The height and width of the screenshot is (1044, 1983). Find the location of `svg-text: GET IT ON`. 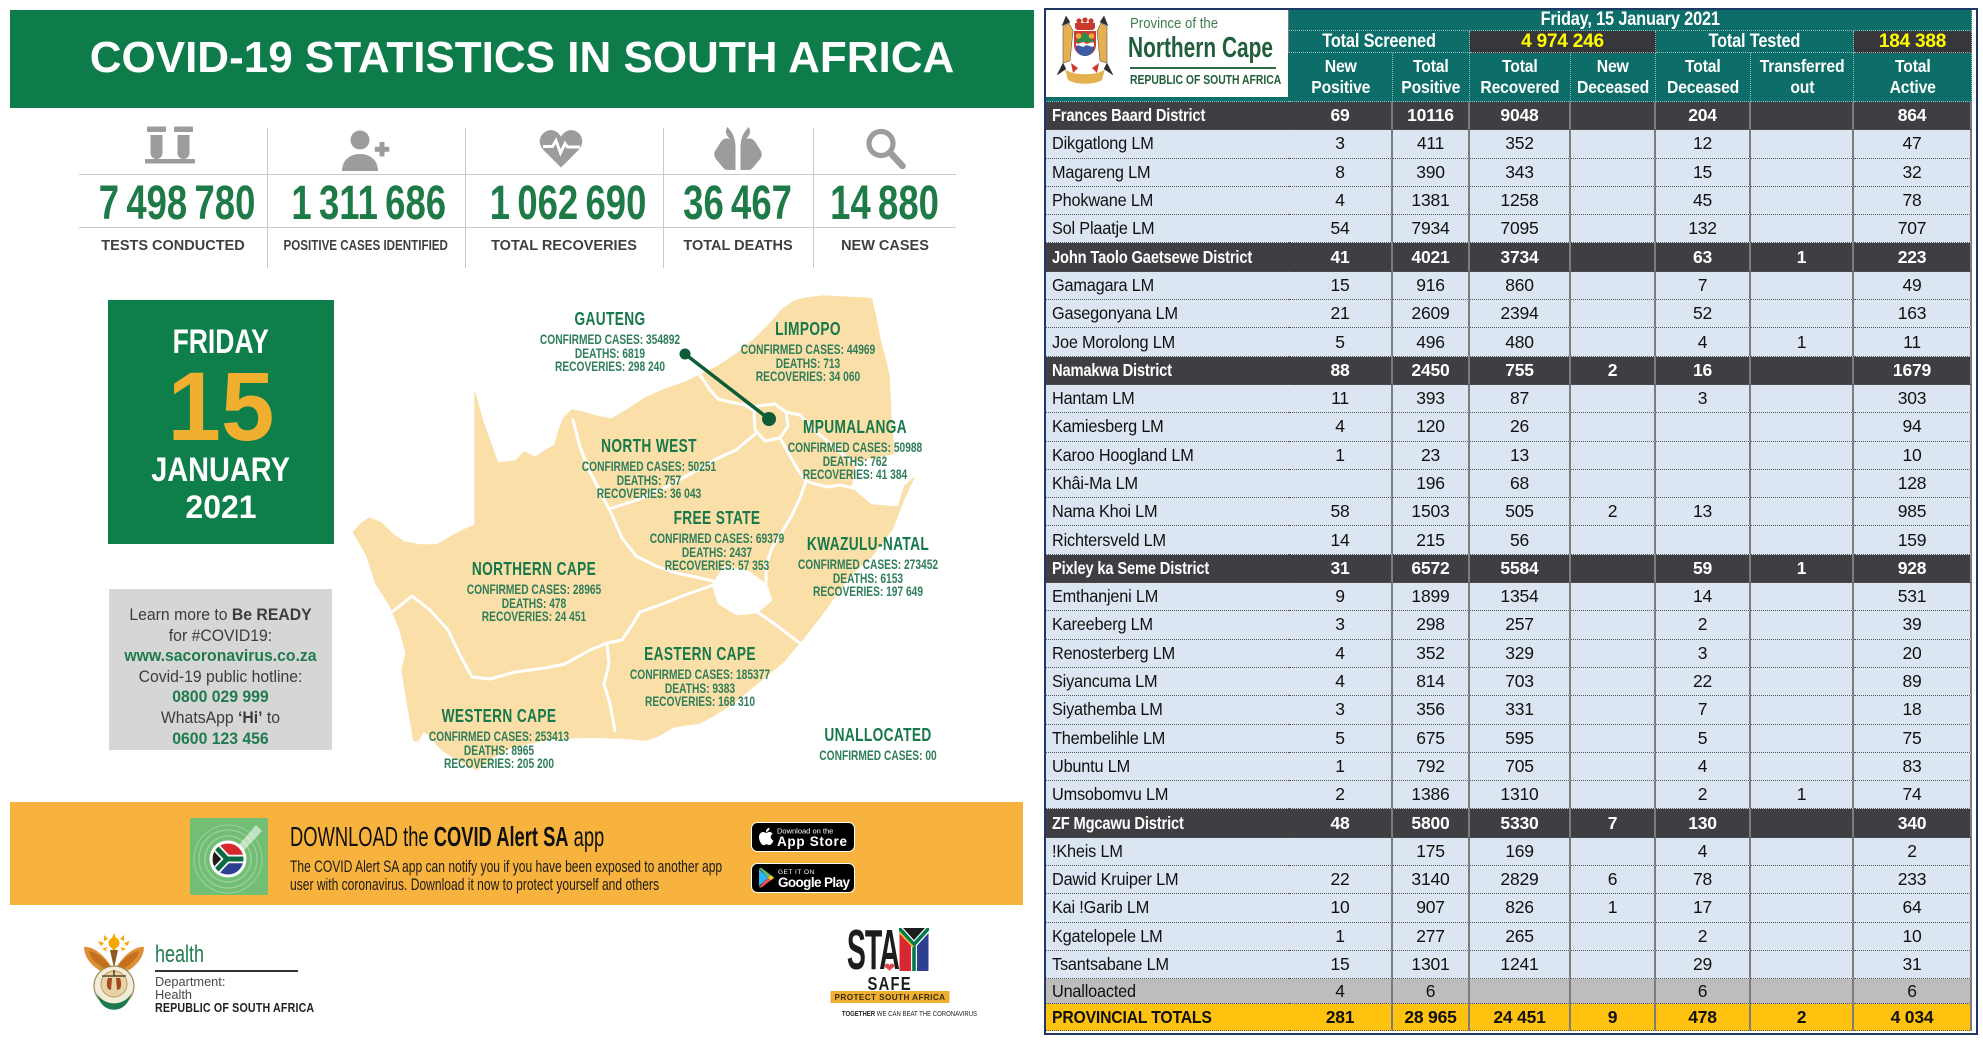

svg-text: GET IT ON is located at coordinates (796, 872).